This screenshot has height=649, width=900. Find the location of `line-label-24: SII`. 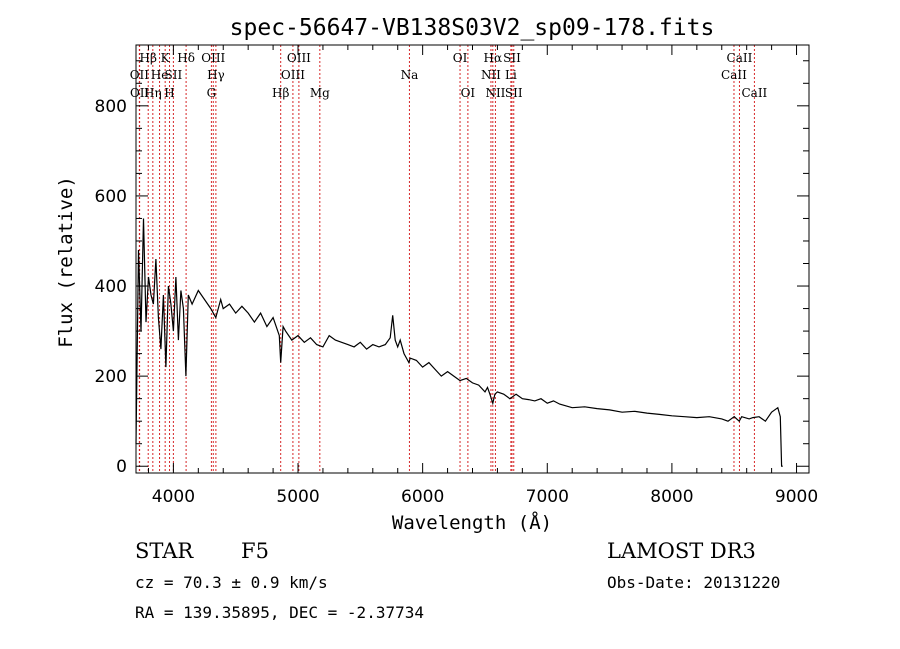

line-label-24: SII is located at coordinates (514, 93).